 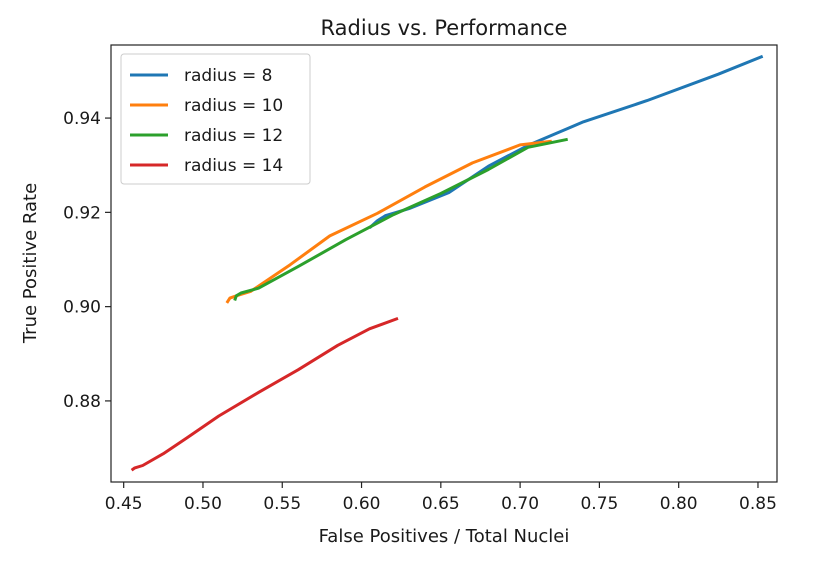 What do you see at coordinates (203, 504) in the screenshot?
I see `x-tick-label: 0.50` at bounding box center [203, 504].